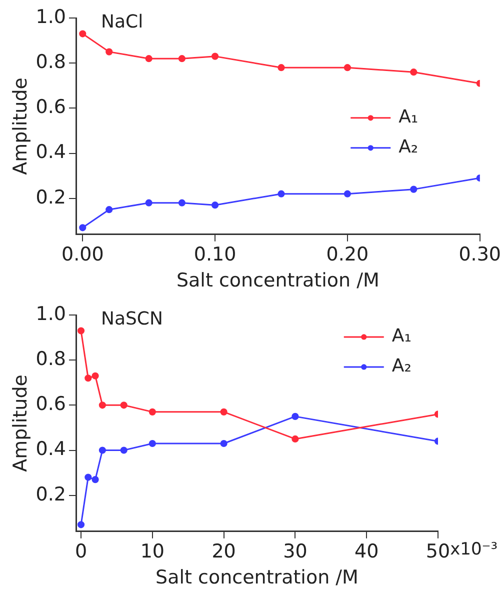 This screenshot has width=504, height=594. Describe the element at coordinates (474, 549) in the screenshot. I see `text: x10⁻³` at that location.